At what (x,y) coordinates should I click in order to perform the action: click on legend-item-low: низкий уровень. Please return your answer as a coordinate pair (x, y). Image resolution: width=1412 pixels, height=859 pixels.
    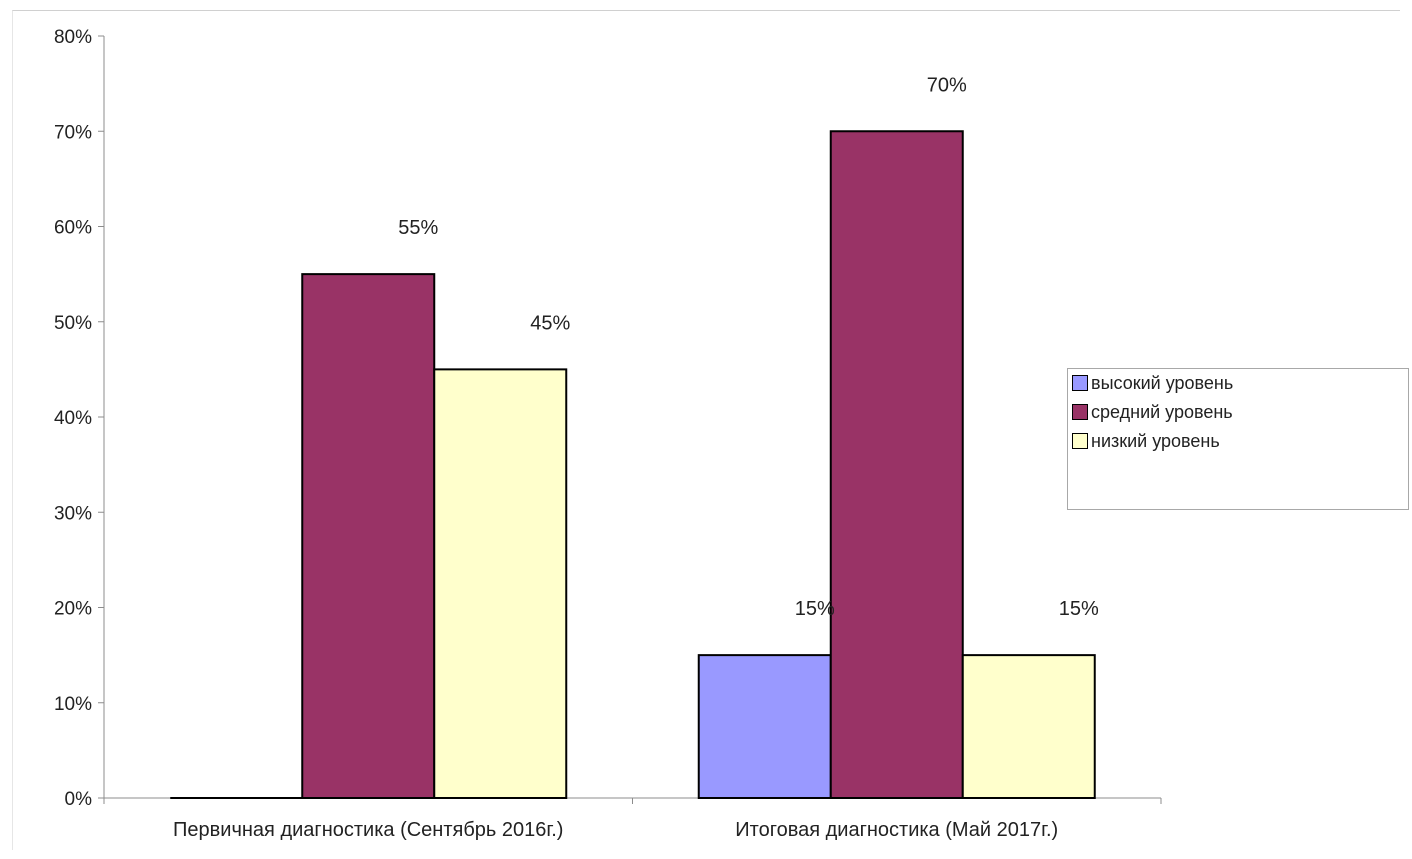
    Looking at the image, I should click on (1146, 441).